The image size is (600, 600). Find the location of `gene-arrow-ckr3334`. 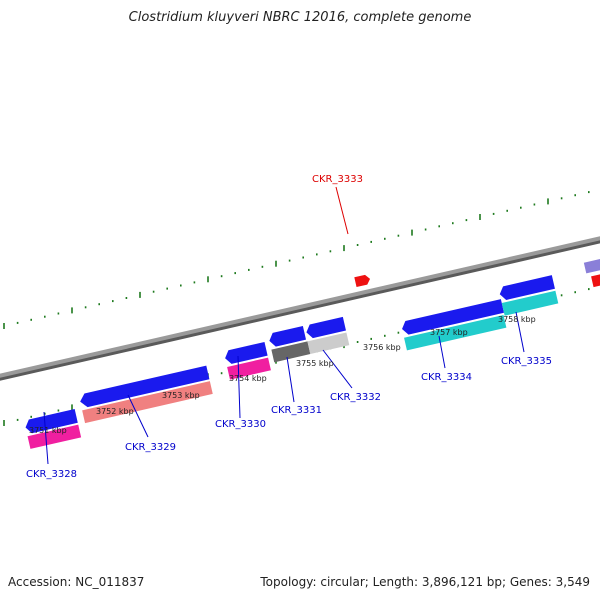

gene-arrow-ckr3334 is located at coordinates (452, 317).